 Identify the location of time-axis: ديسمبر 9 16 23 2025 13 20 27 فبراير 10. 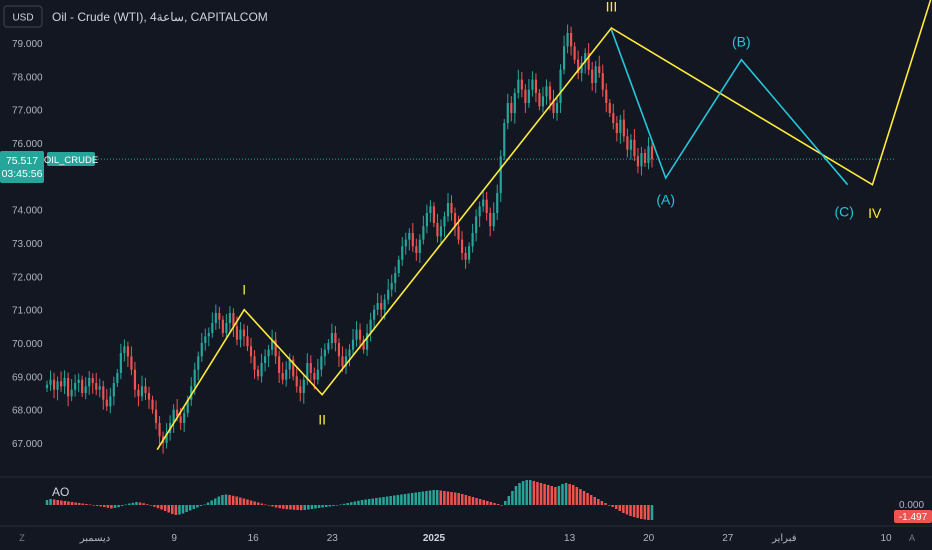
(485, 538).